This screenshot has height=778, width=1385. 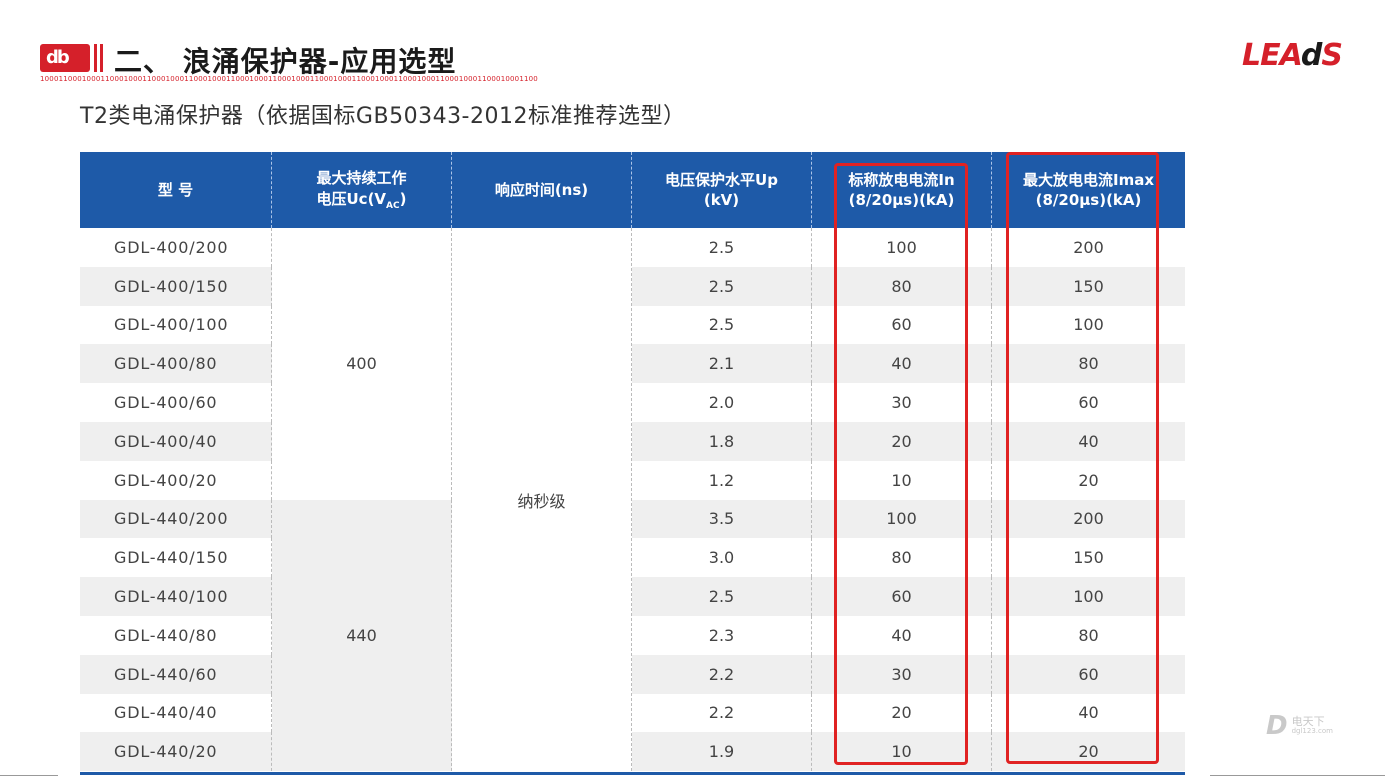 I want to click on cell-model: GDL-440/100, so click(x=176, y=596).